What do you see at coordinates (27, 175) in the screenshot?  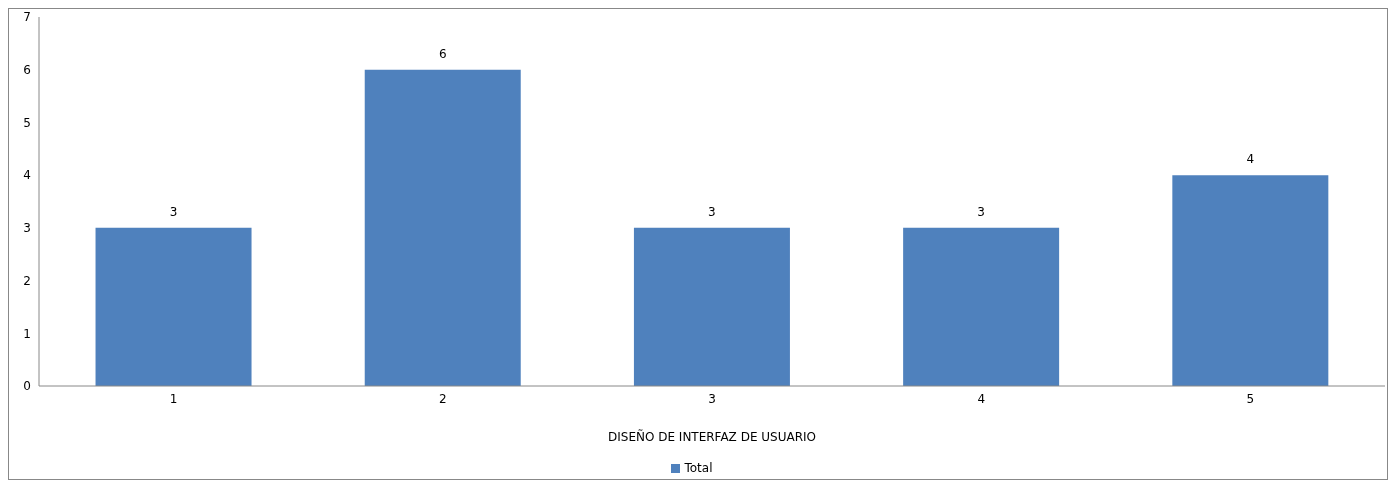 I see `y-tick-label: 4` at bounding box center [27, 175].